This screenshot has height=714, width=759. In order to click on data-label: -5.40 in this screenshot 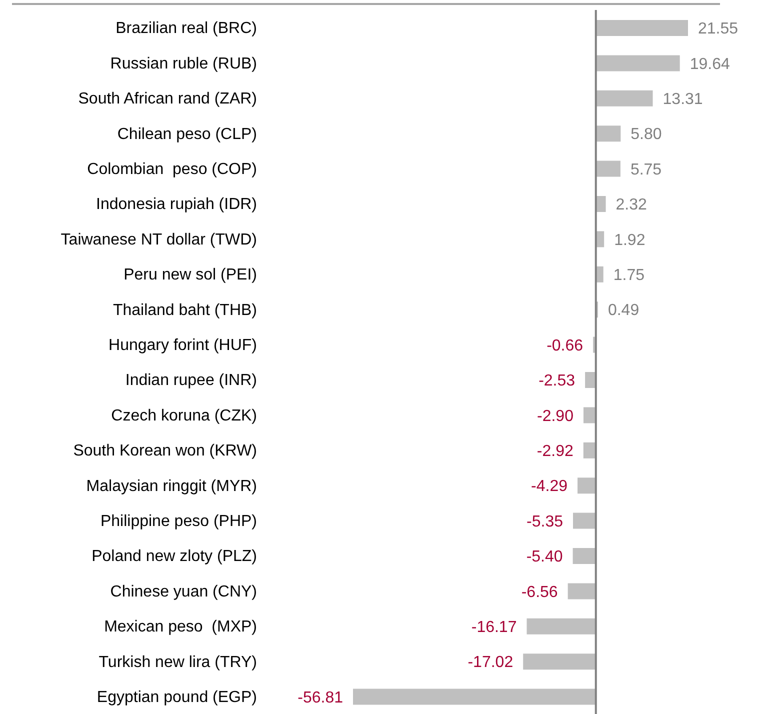, I will do `click(544, 557)`.